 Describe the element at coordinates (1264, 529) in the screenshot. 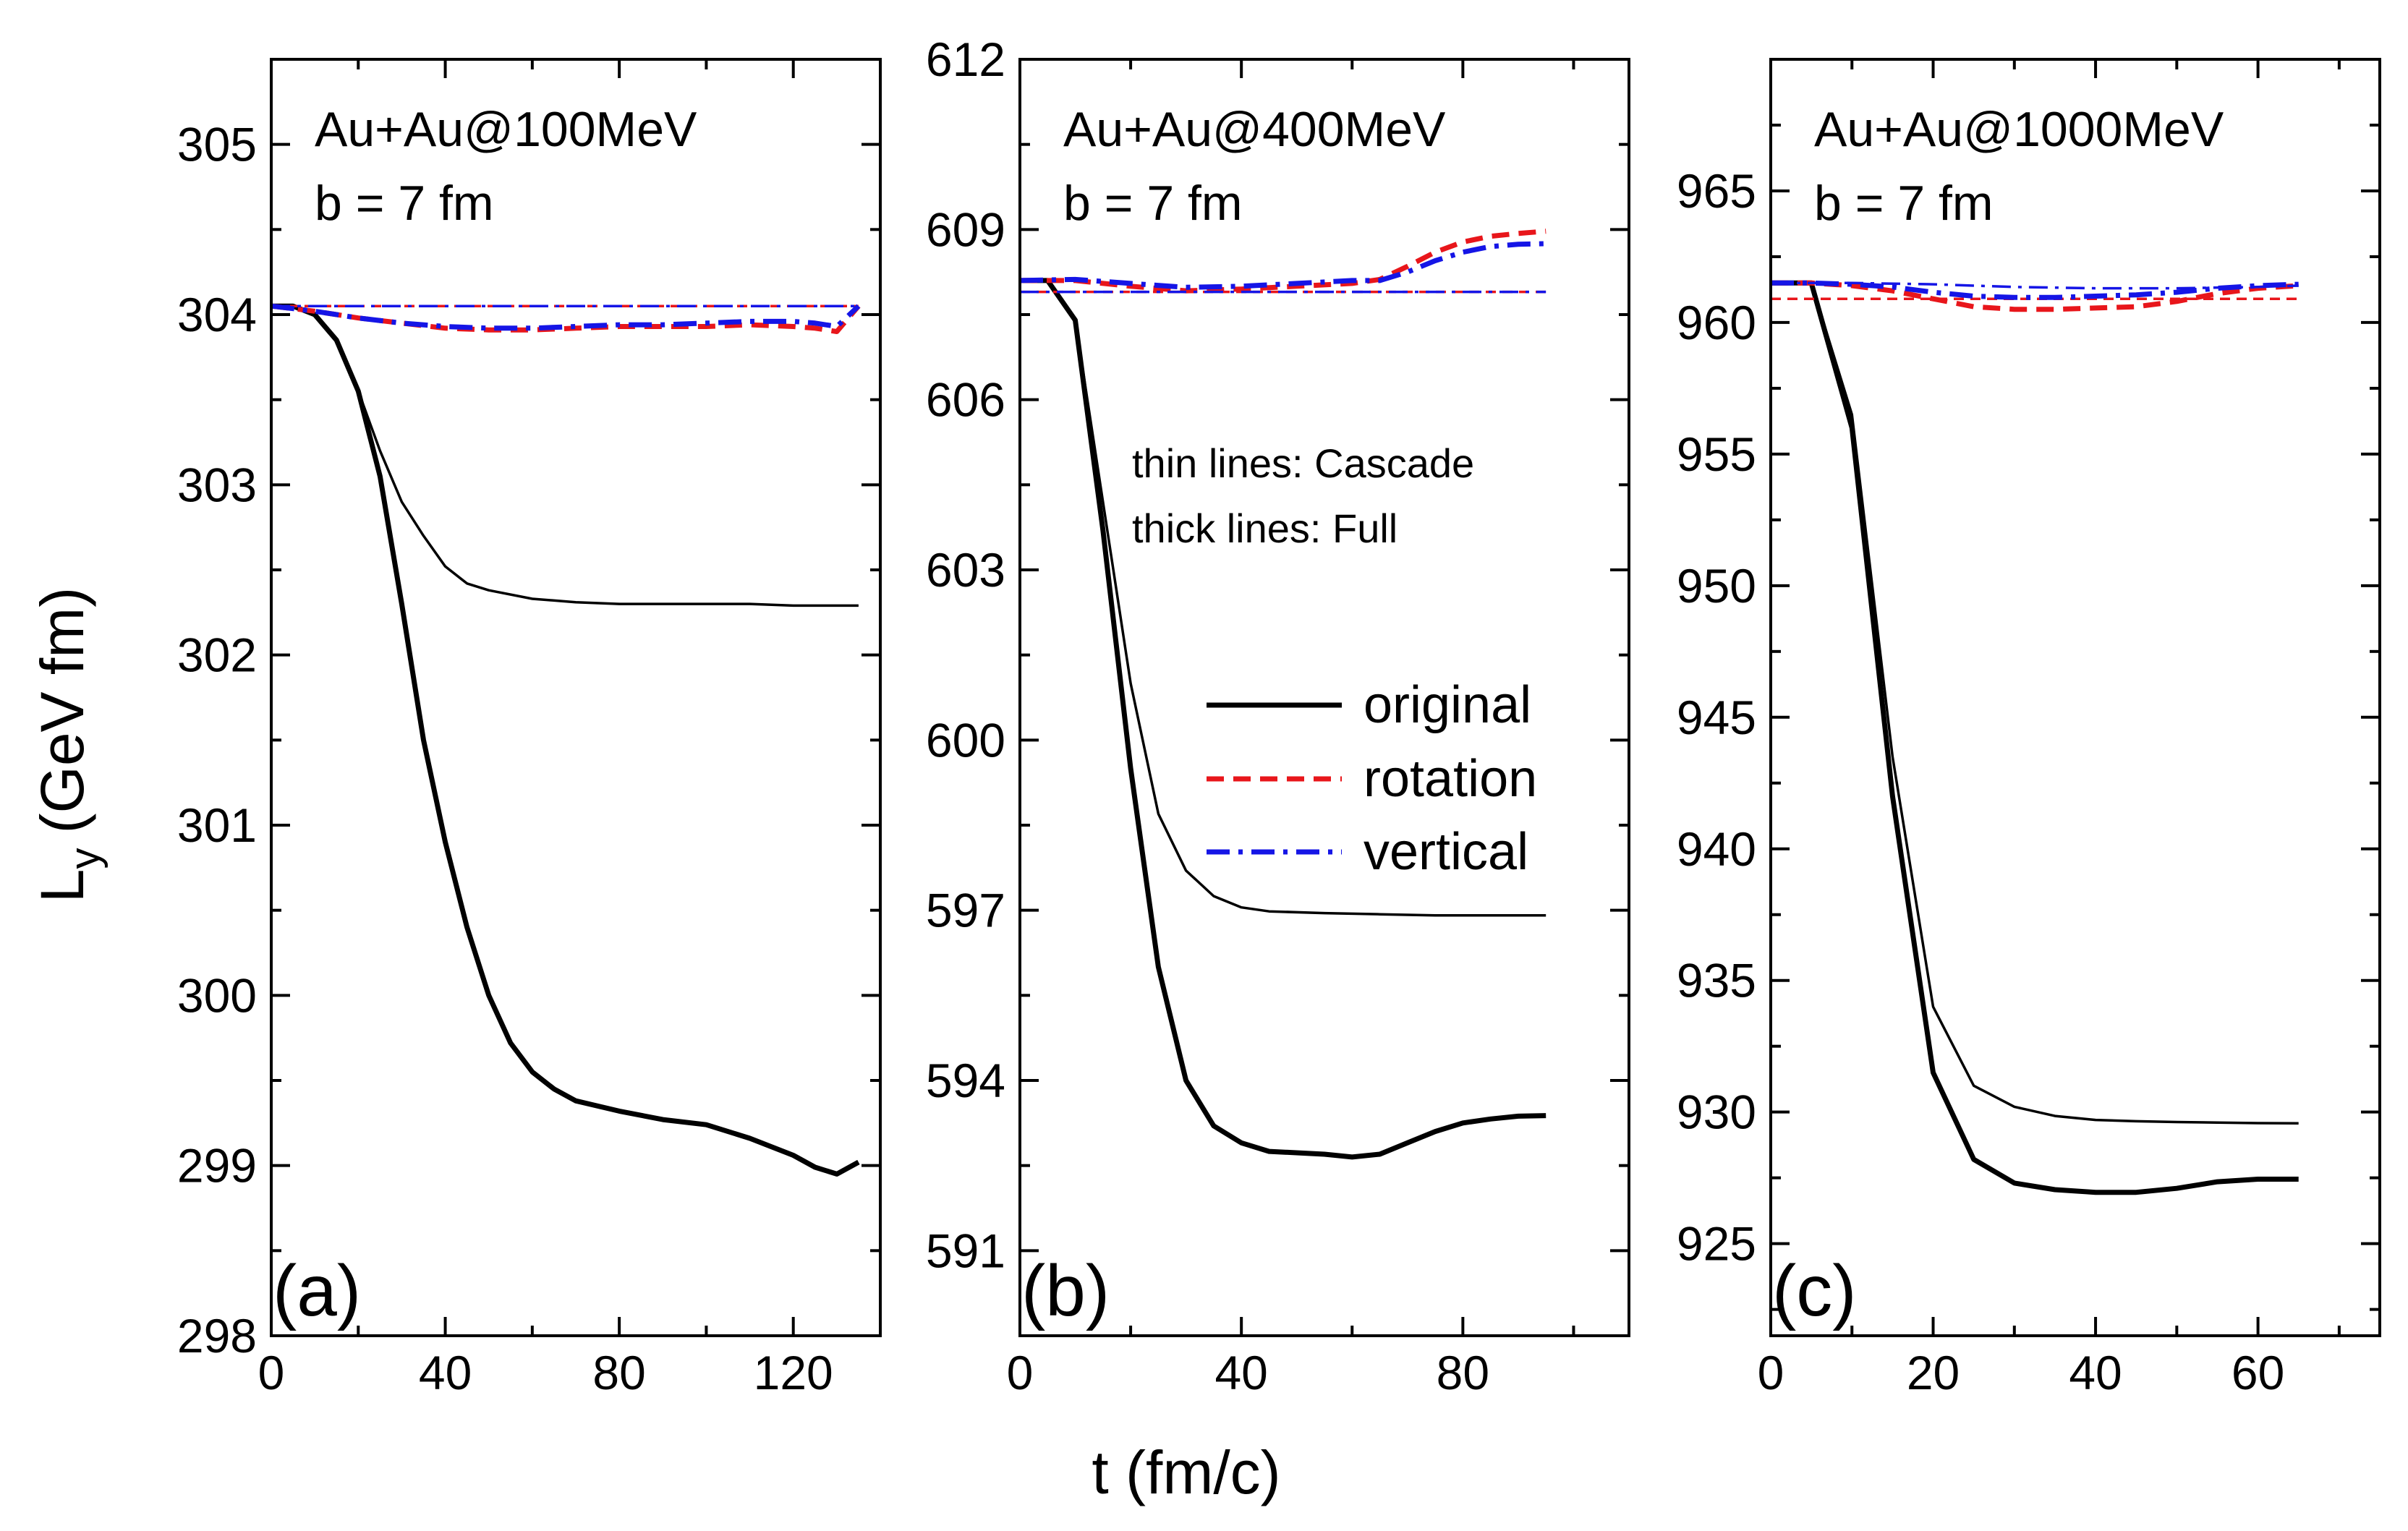

I see `legend-note-thick: thick lines: Full` at that location.